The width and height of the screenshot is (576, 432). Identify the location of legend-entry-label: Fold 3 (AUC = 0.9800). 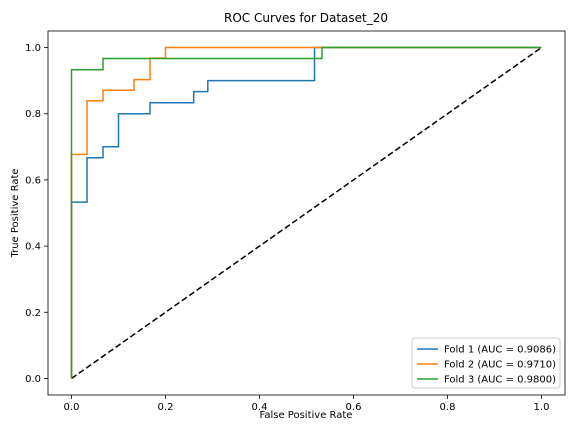
(500, 380).